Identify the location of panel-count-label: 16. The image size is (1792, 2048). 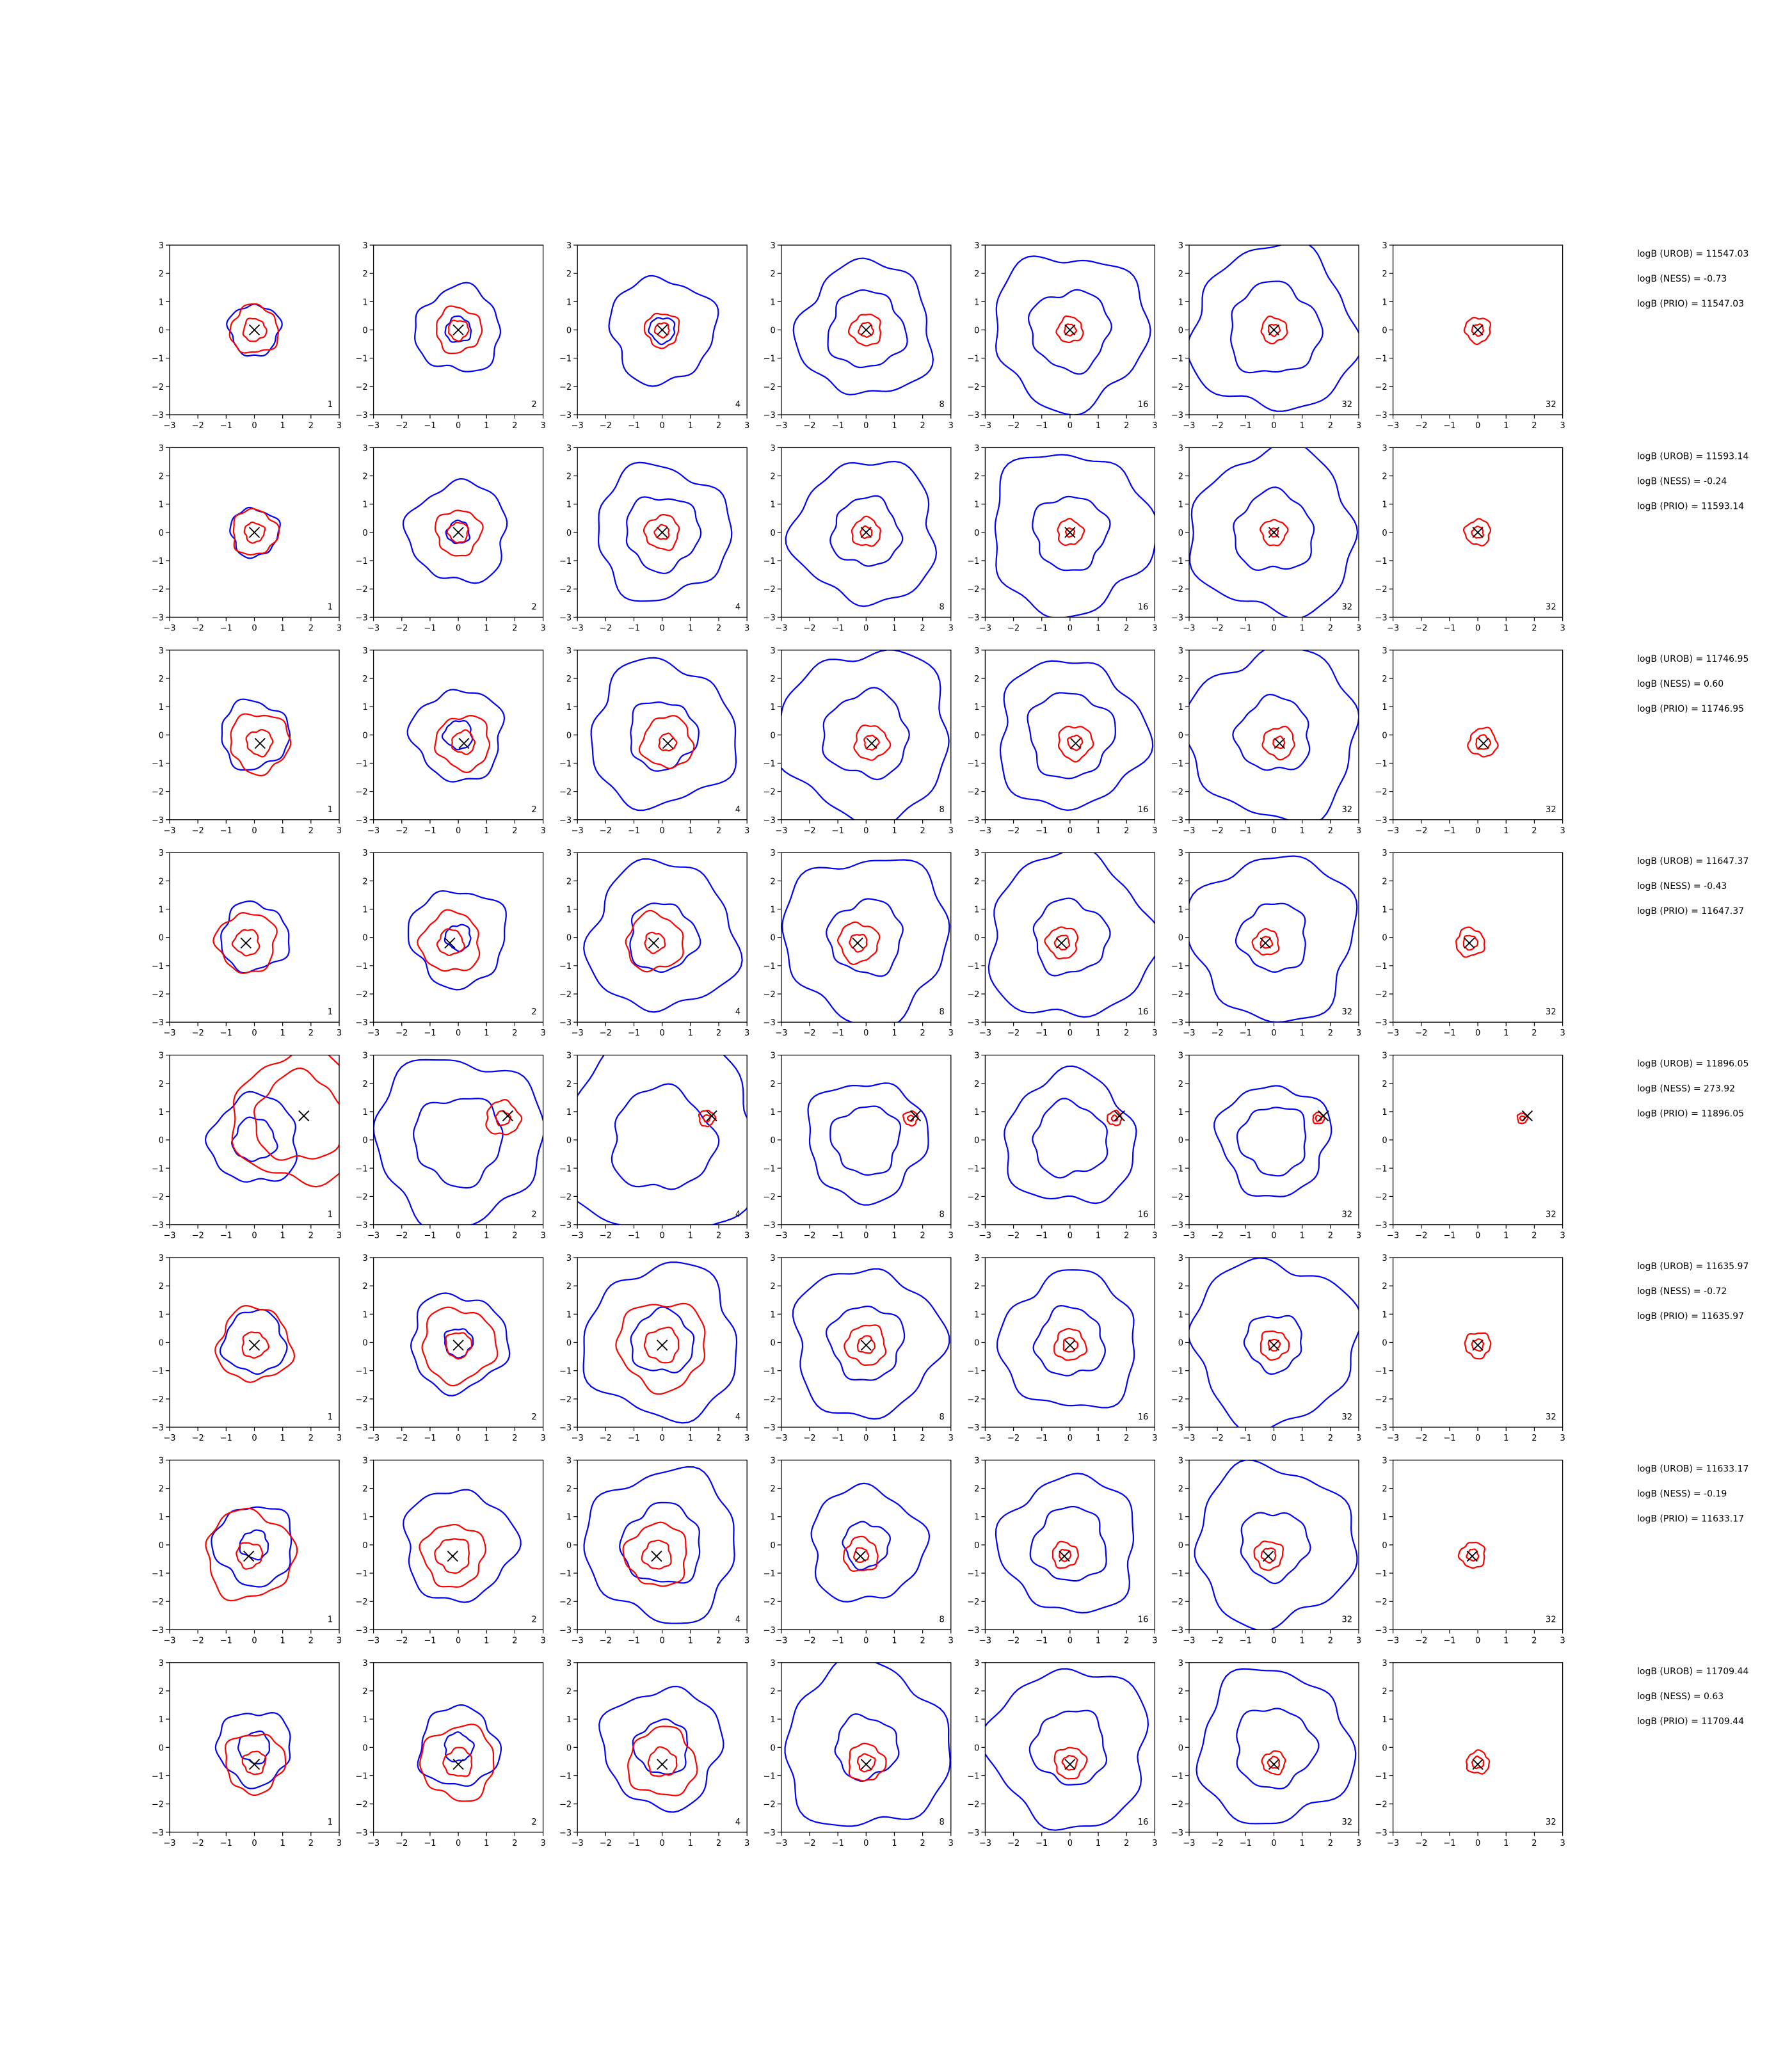
(1143, 810).